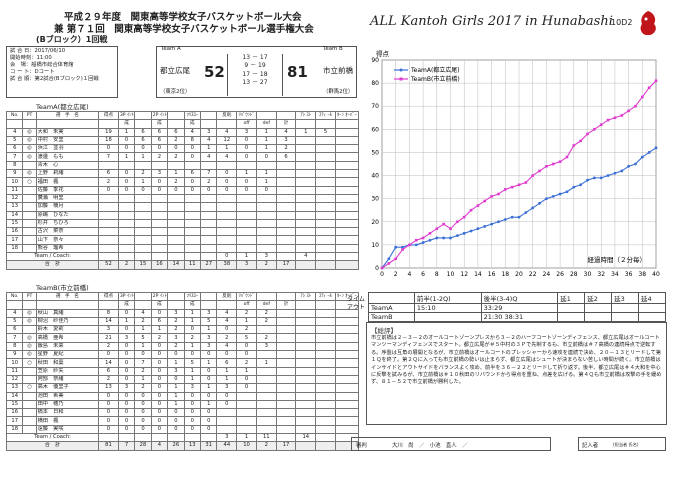 The image size is (680, 481). I want to click on x-tick-label: 2, so click(396, 274).